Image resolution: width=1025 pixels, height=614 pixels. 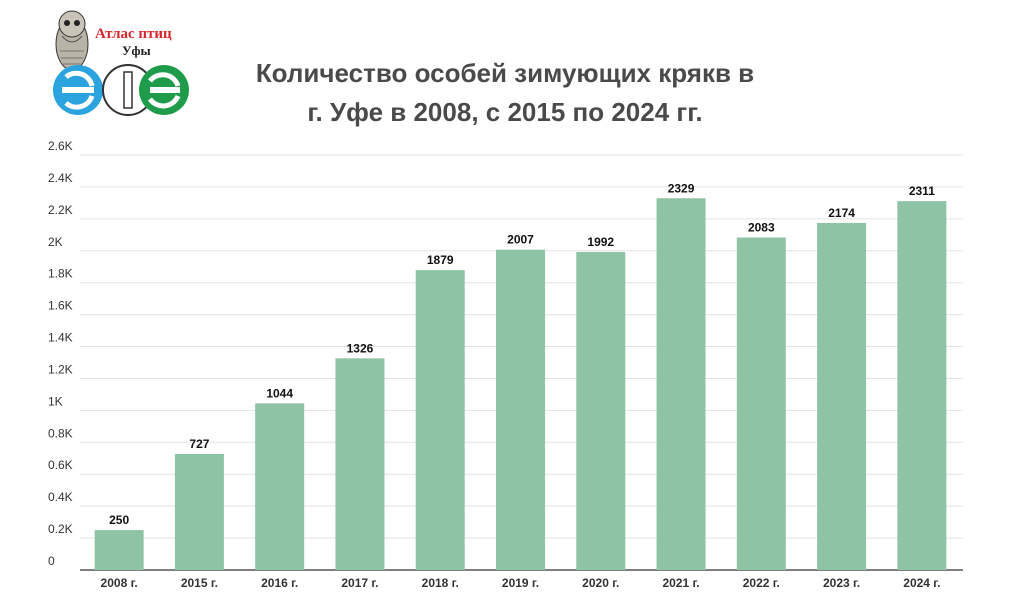 What do you see at coordinates (841, 583) in the screenshot?
I see `x-tick-label: 2023 г.` at bounding box center [841, 583].